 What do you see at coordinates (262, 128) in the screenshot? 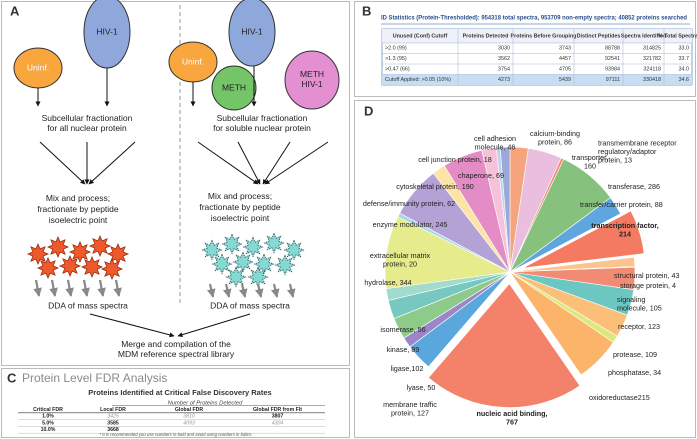
I see `text-line: for soluble nuclear protein` at bounding box center [262, 128].